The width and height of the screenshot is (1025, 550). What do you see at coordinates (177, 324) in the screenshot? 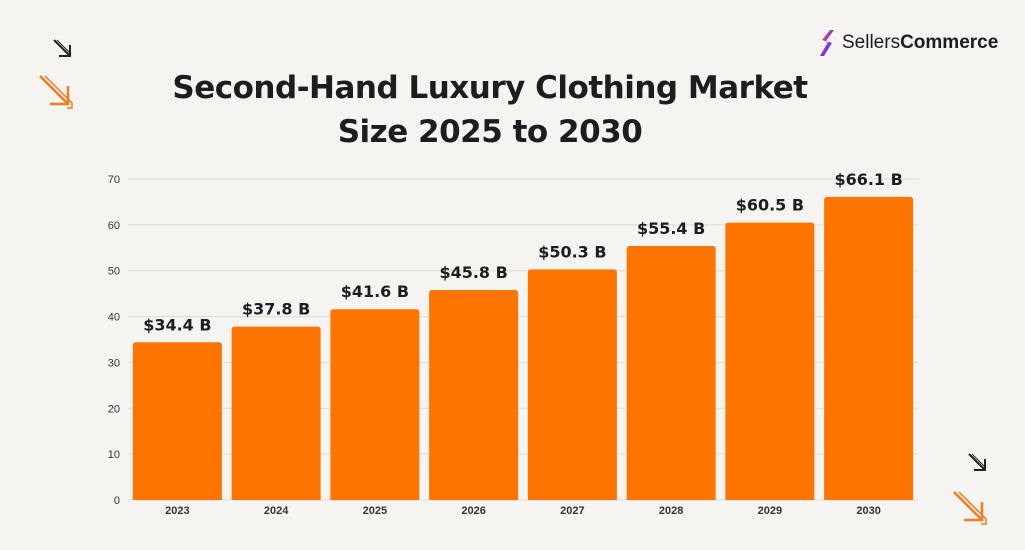
I see `data-label: $34.4 B` at bounding box center [177, 324].